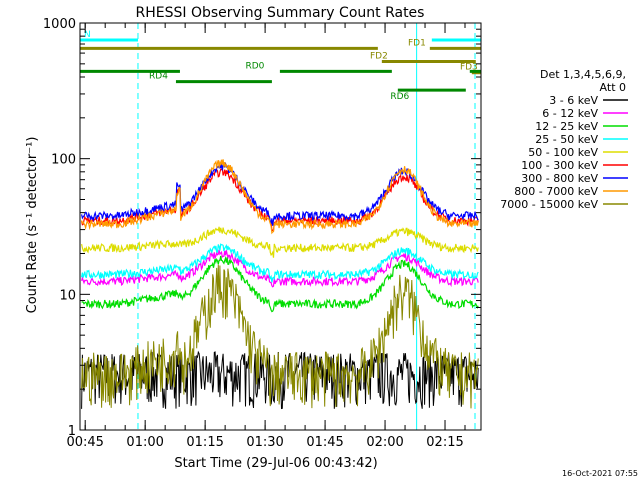 The width and height of the screenshot is (640, 480). Describe the element at coordinates (158, 77) in the screenshot. I see `status-bar-label-rd4: RD4` at that location.